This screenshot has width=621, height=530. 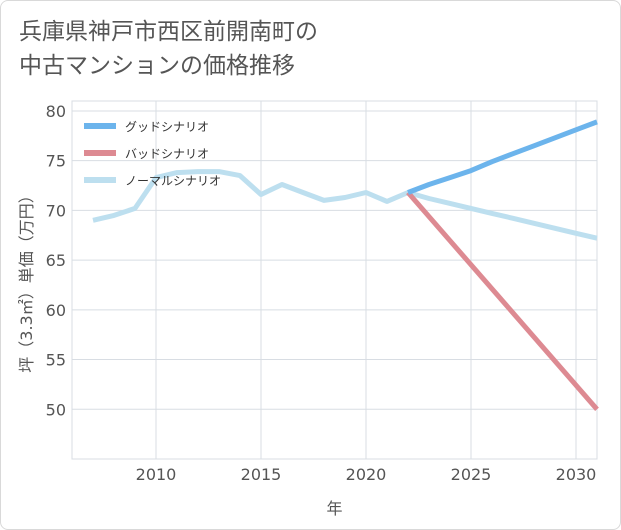 I want to click on y-tick-label: 55, so click(x=56, y=360).